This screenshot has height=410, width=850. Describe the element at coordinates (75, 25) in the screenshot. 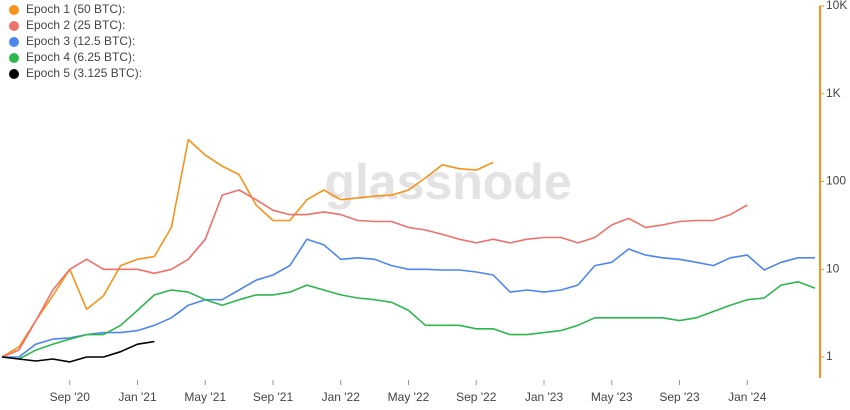

I see `legend-label: Epoch 2 (25 BTC):` at that location.